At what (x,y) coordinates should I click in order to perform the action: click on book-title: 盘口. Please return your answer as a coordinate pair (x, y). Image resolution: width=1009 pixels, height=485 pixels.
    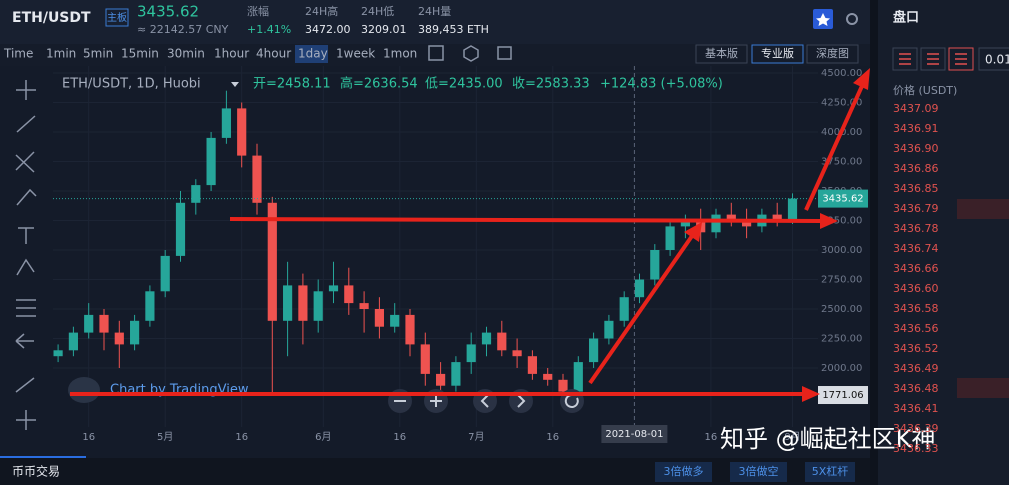
    Looking at the image, I should click on (906, 18).